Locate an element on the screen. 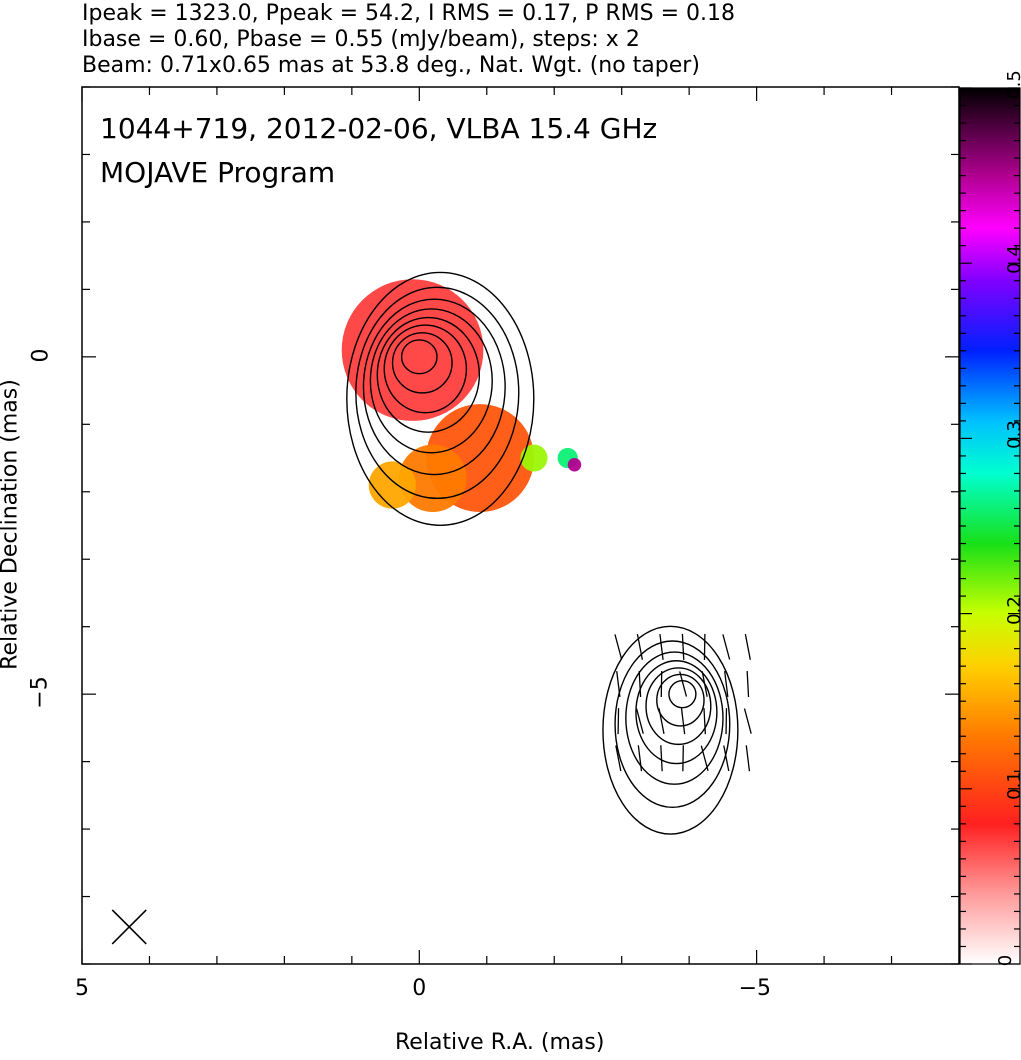  colorbar-tick-label: 0.3 is located at coordinates (1012, 435).